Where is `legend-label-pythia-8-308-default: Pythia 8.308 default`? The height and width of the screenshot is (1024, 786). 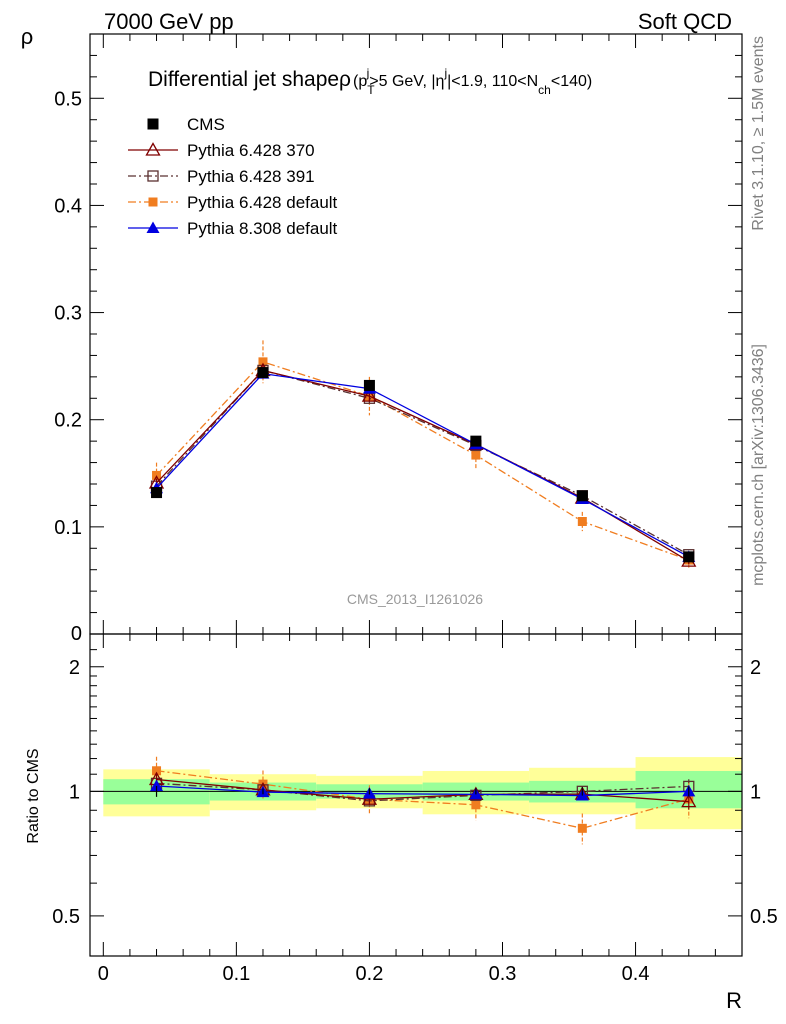 legend-label-pythia-8-308-default: Pythia 8.308 default is located at coordinates (262, 228).